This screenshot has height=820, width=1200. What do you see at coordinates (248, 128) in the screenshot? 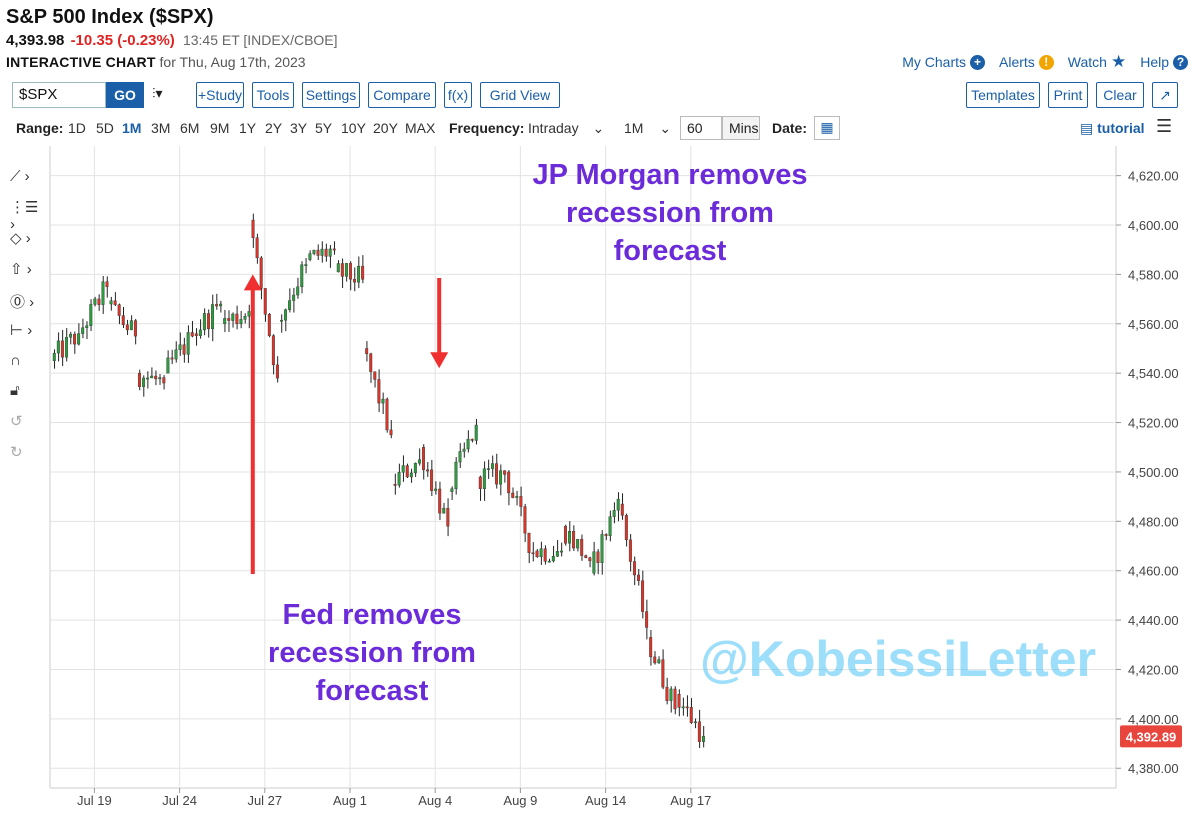
I see `range-1y: 1Y` at bounding box center [248, 128].